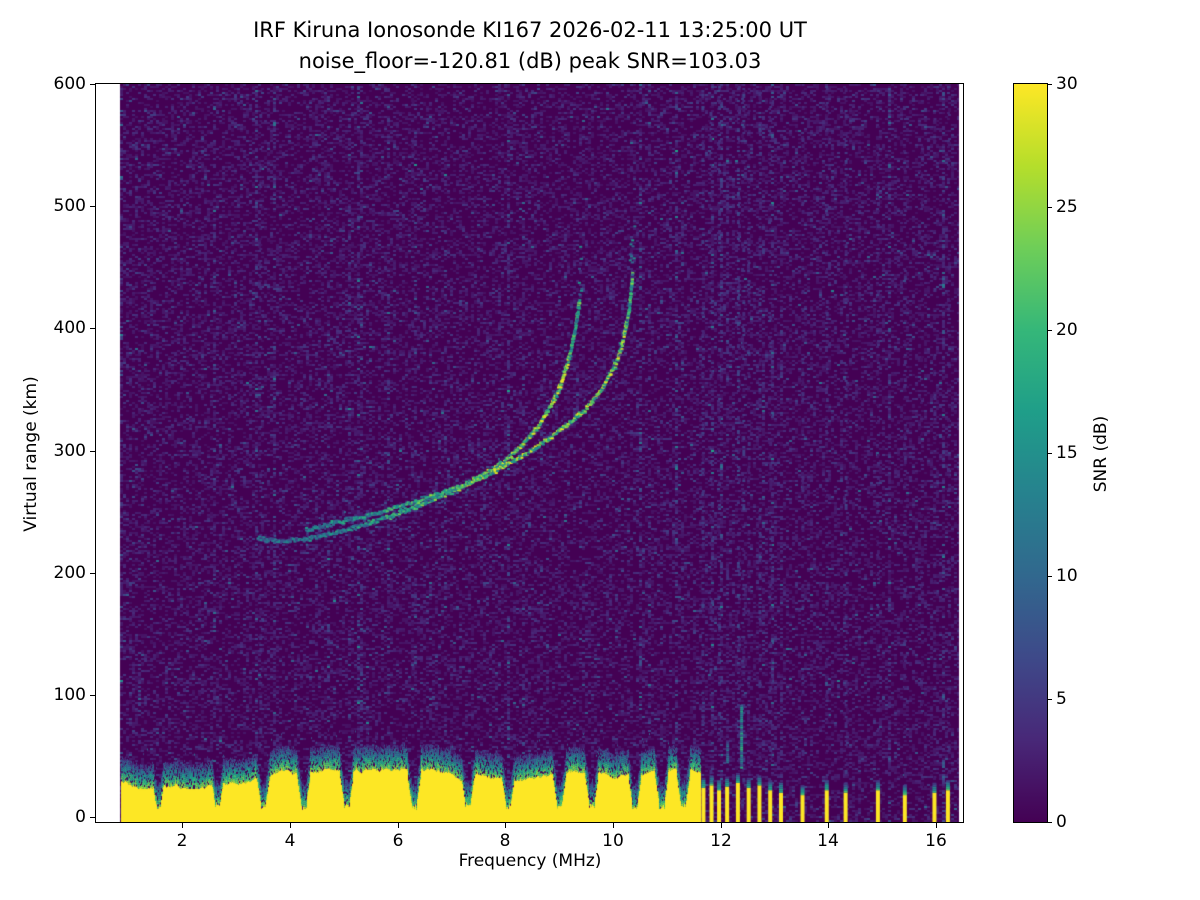 The height and width of the screenshot is (900, 1200). I want to click on colorbar-tick-label: 15, so click(1067, 453).